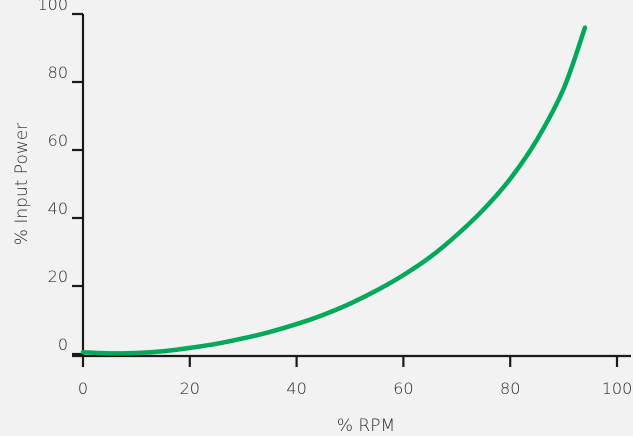  What do you see at coordinates (190, 388) in the screenshot?
I see `x-tick-label: 20` at bounding box center [190, 388].